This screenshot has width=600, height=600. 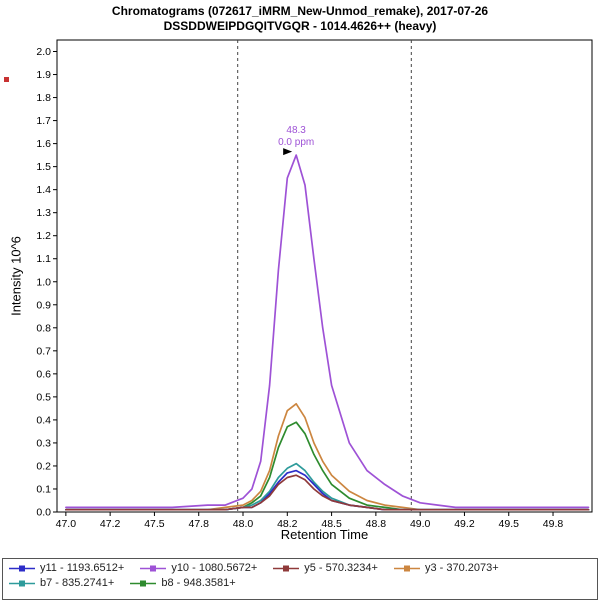 I want to click on x-tick-label: 47.2, so click(x=110, y=524).